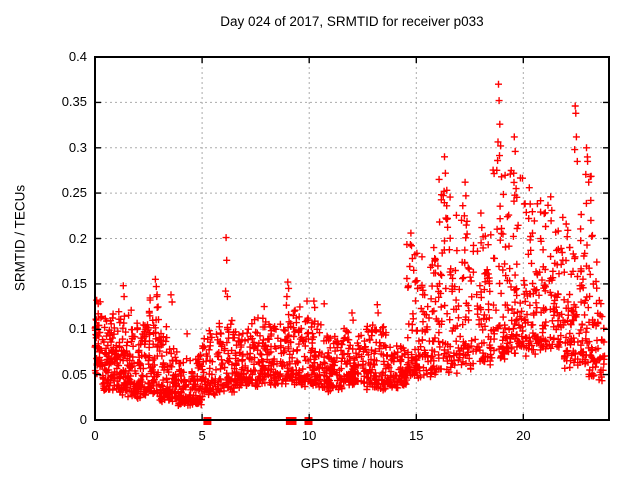 This screenshot has width=640, height=480. What do you see at coordinates (74, 283) in the screenshot?
I see `y-tick-label: 0.15` at bounding box center [74, 283].